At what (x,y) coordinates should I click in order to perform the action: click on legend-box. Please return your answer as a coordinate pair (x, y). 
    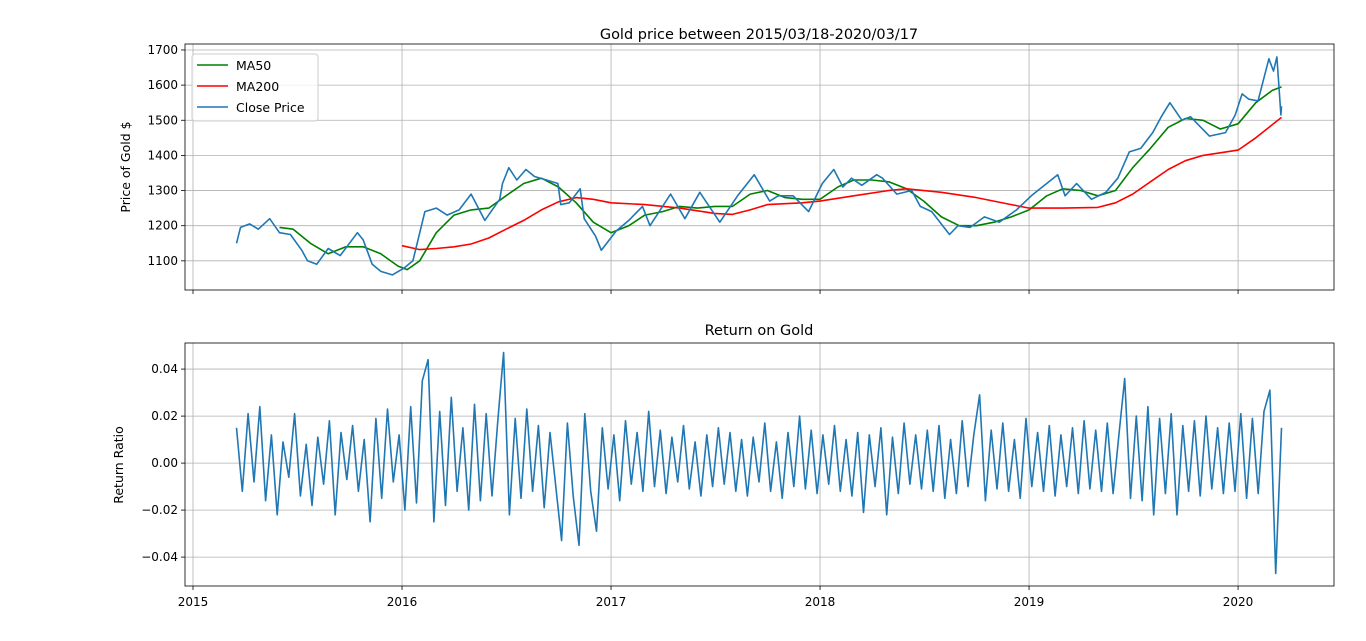
    Looking at the image, I should click on (255, 87).